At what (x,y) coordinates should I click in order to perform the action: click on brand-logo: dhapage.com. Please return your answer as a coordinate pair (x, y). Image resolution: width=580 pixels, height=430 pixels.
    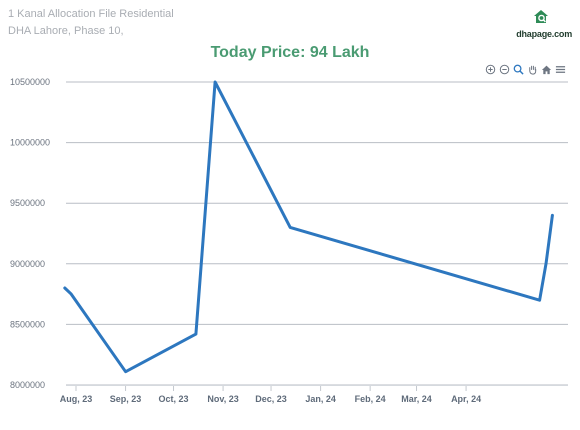
    Looking at the image, I should click on (537, 24).